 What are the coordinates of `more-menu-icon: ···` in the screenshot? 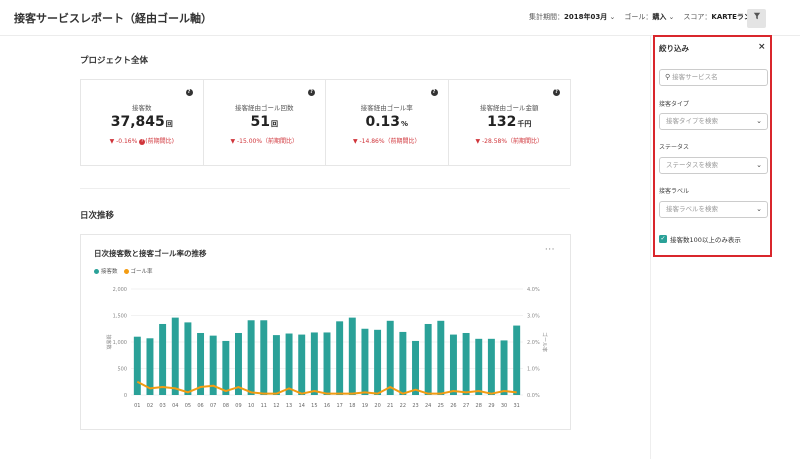 It's located at (549, 250).